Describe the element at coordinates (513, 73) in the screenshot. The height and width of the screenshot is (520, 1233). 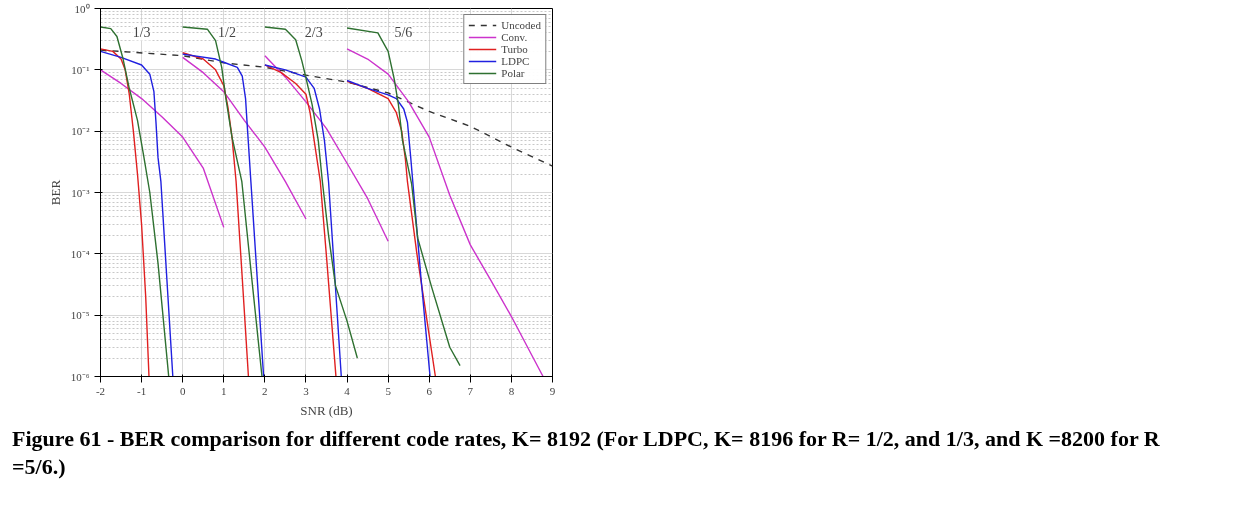
I see `legend-label: Polar` at that location.